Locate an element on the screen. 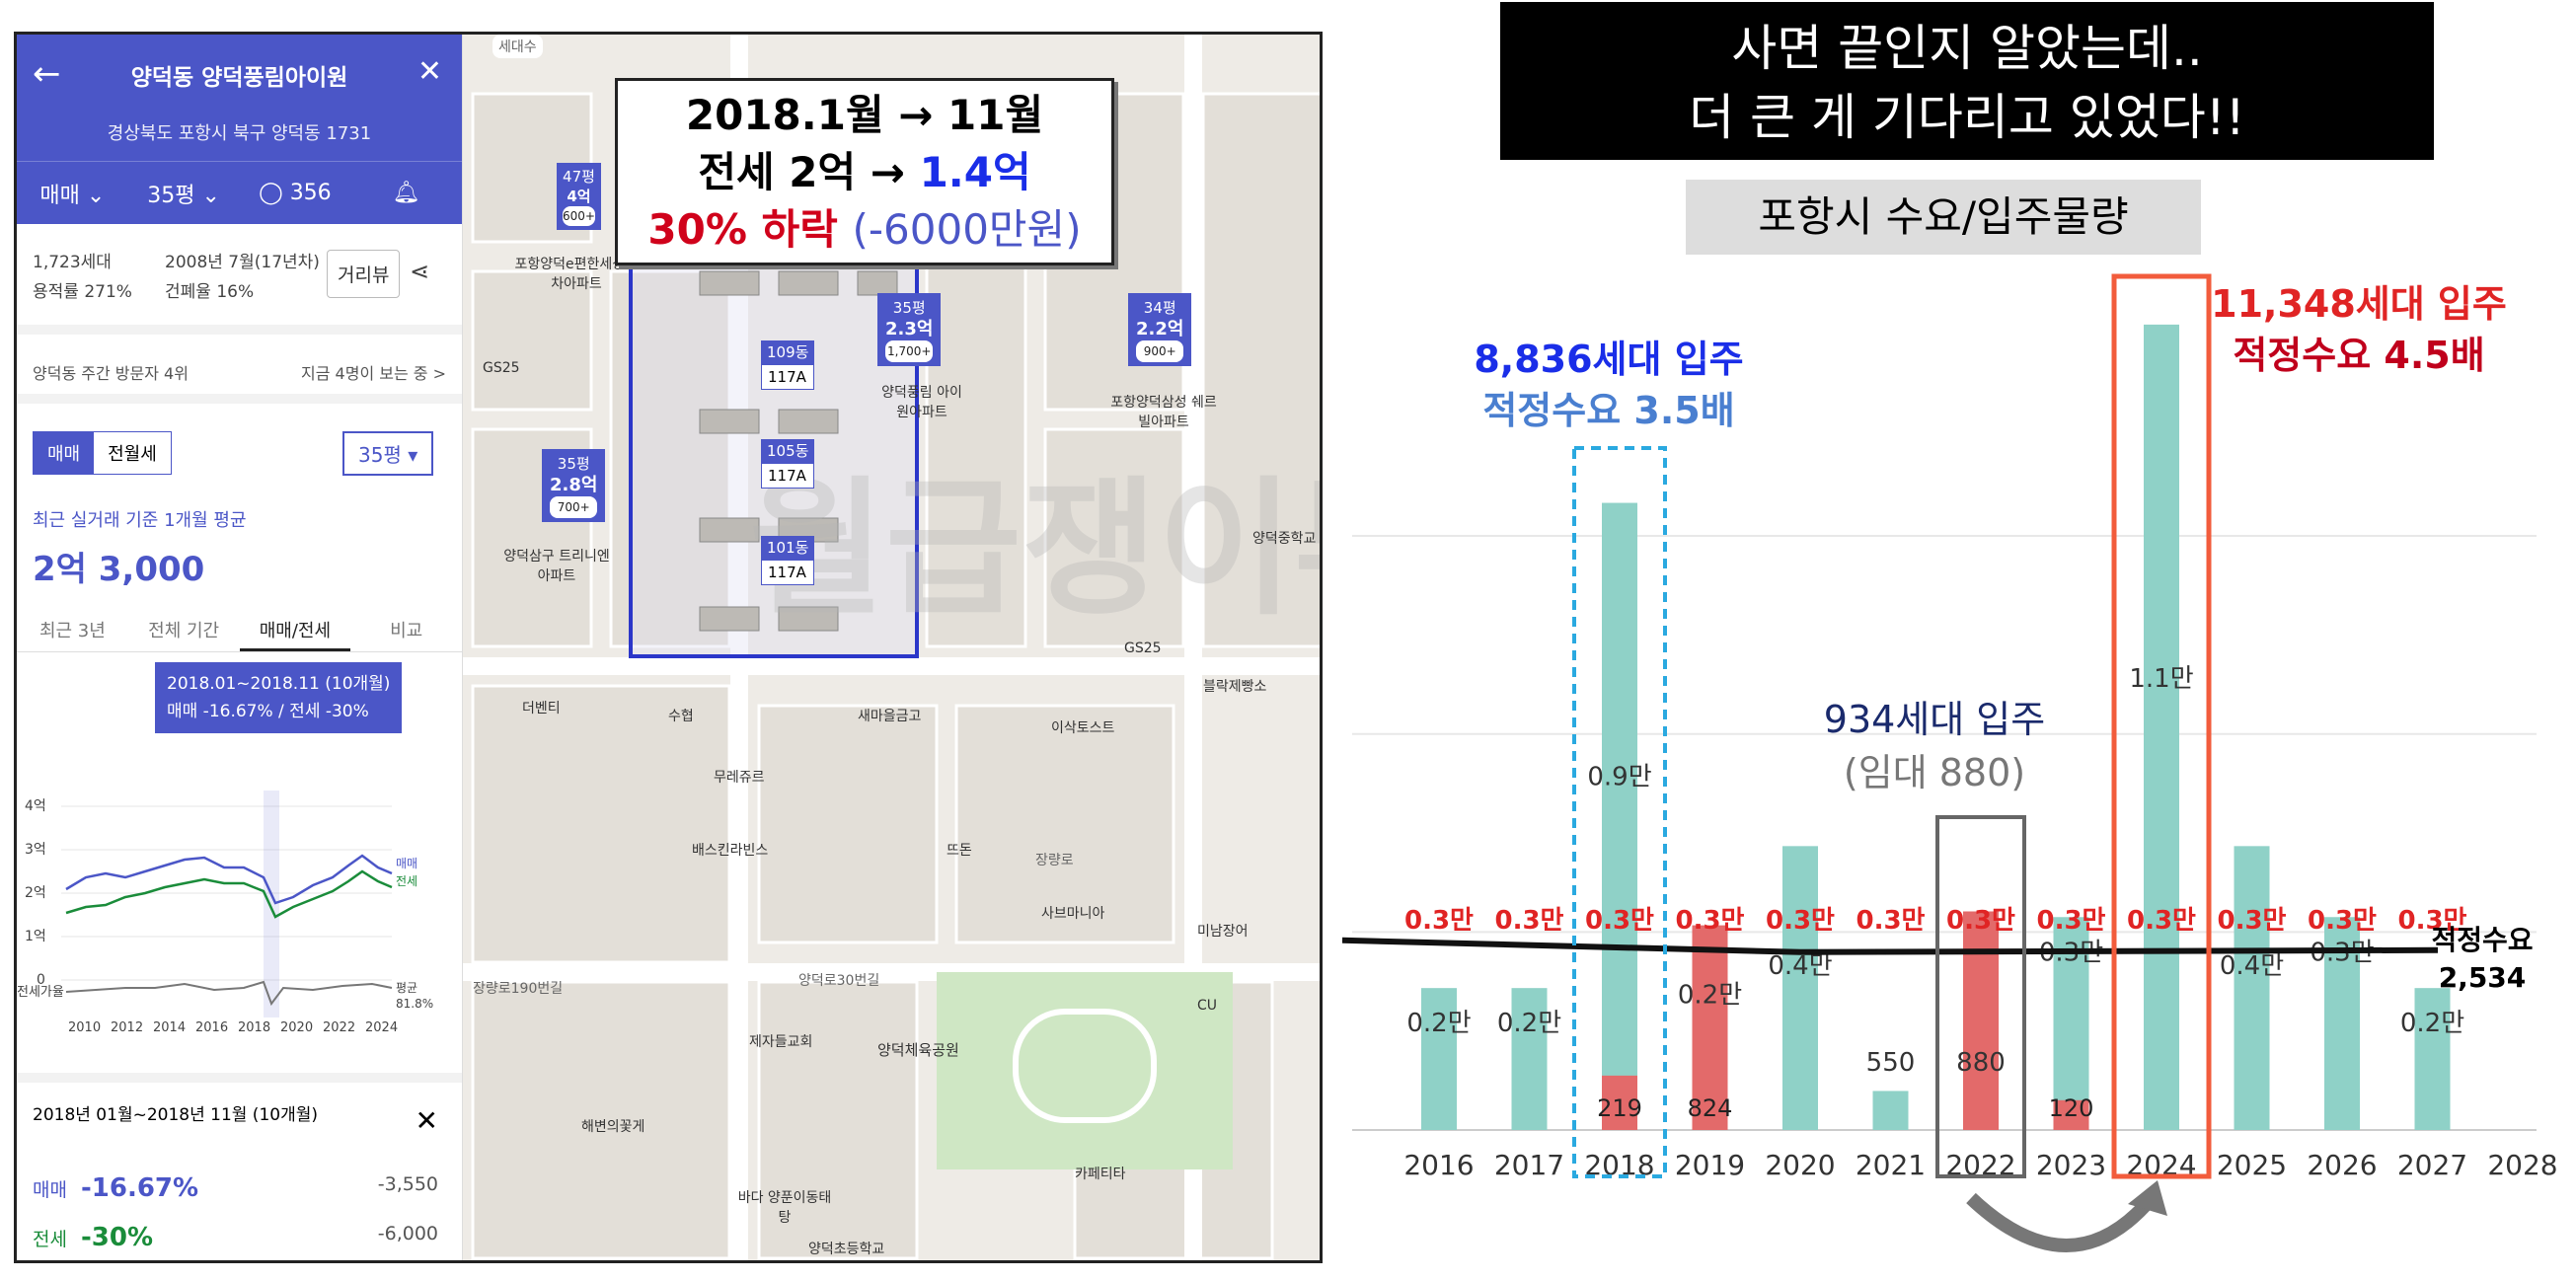 The width and height of the screenshot is (2576, 1281). complex-title: 양덕동 양덕풍림아이원 is located at coordinates (239, 78).